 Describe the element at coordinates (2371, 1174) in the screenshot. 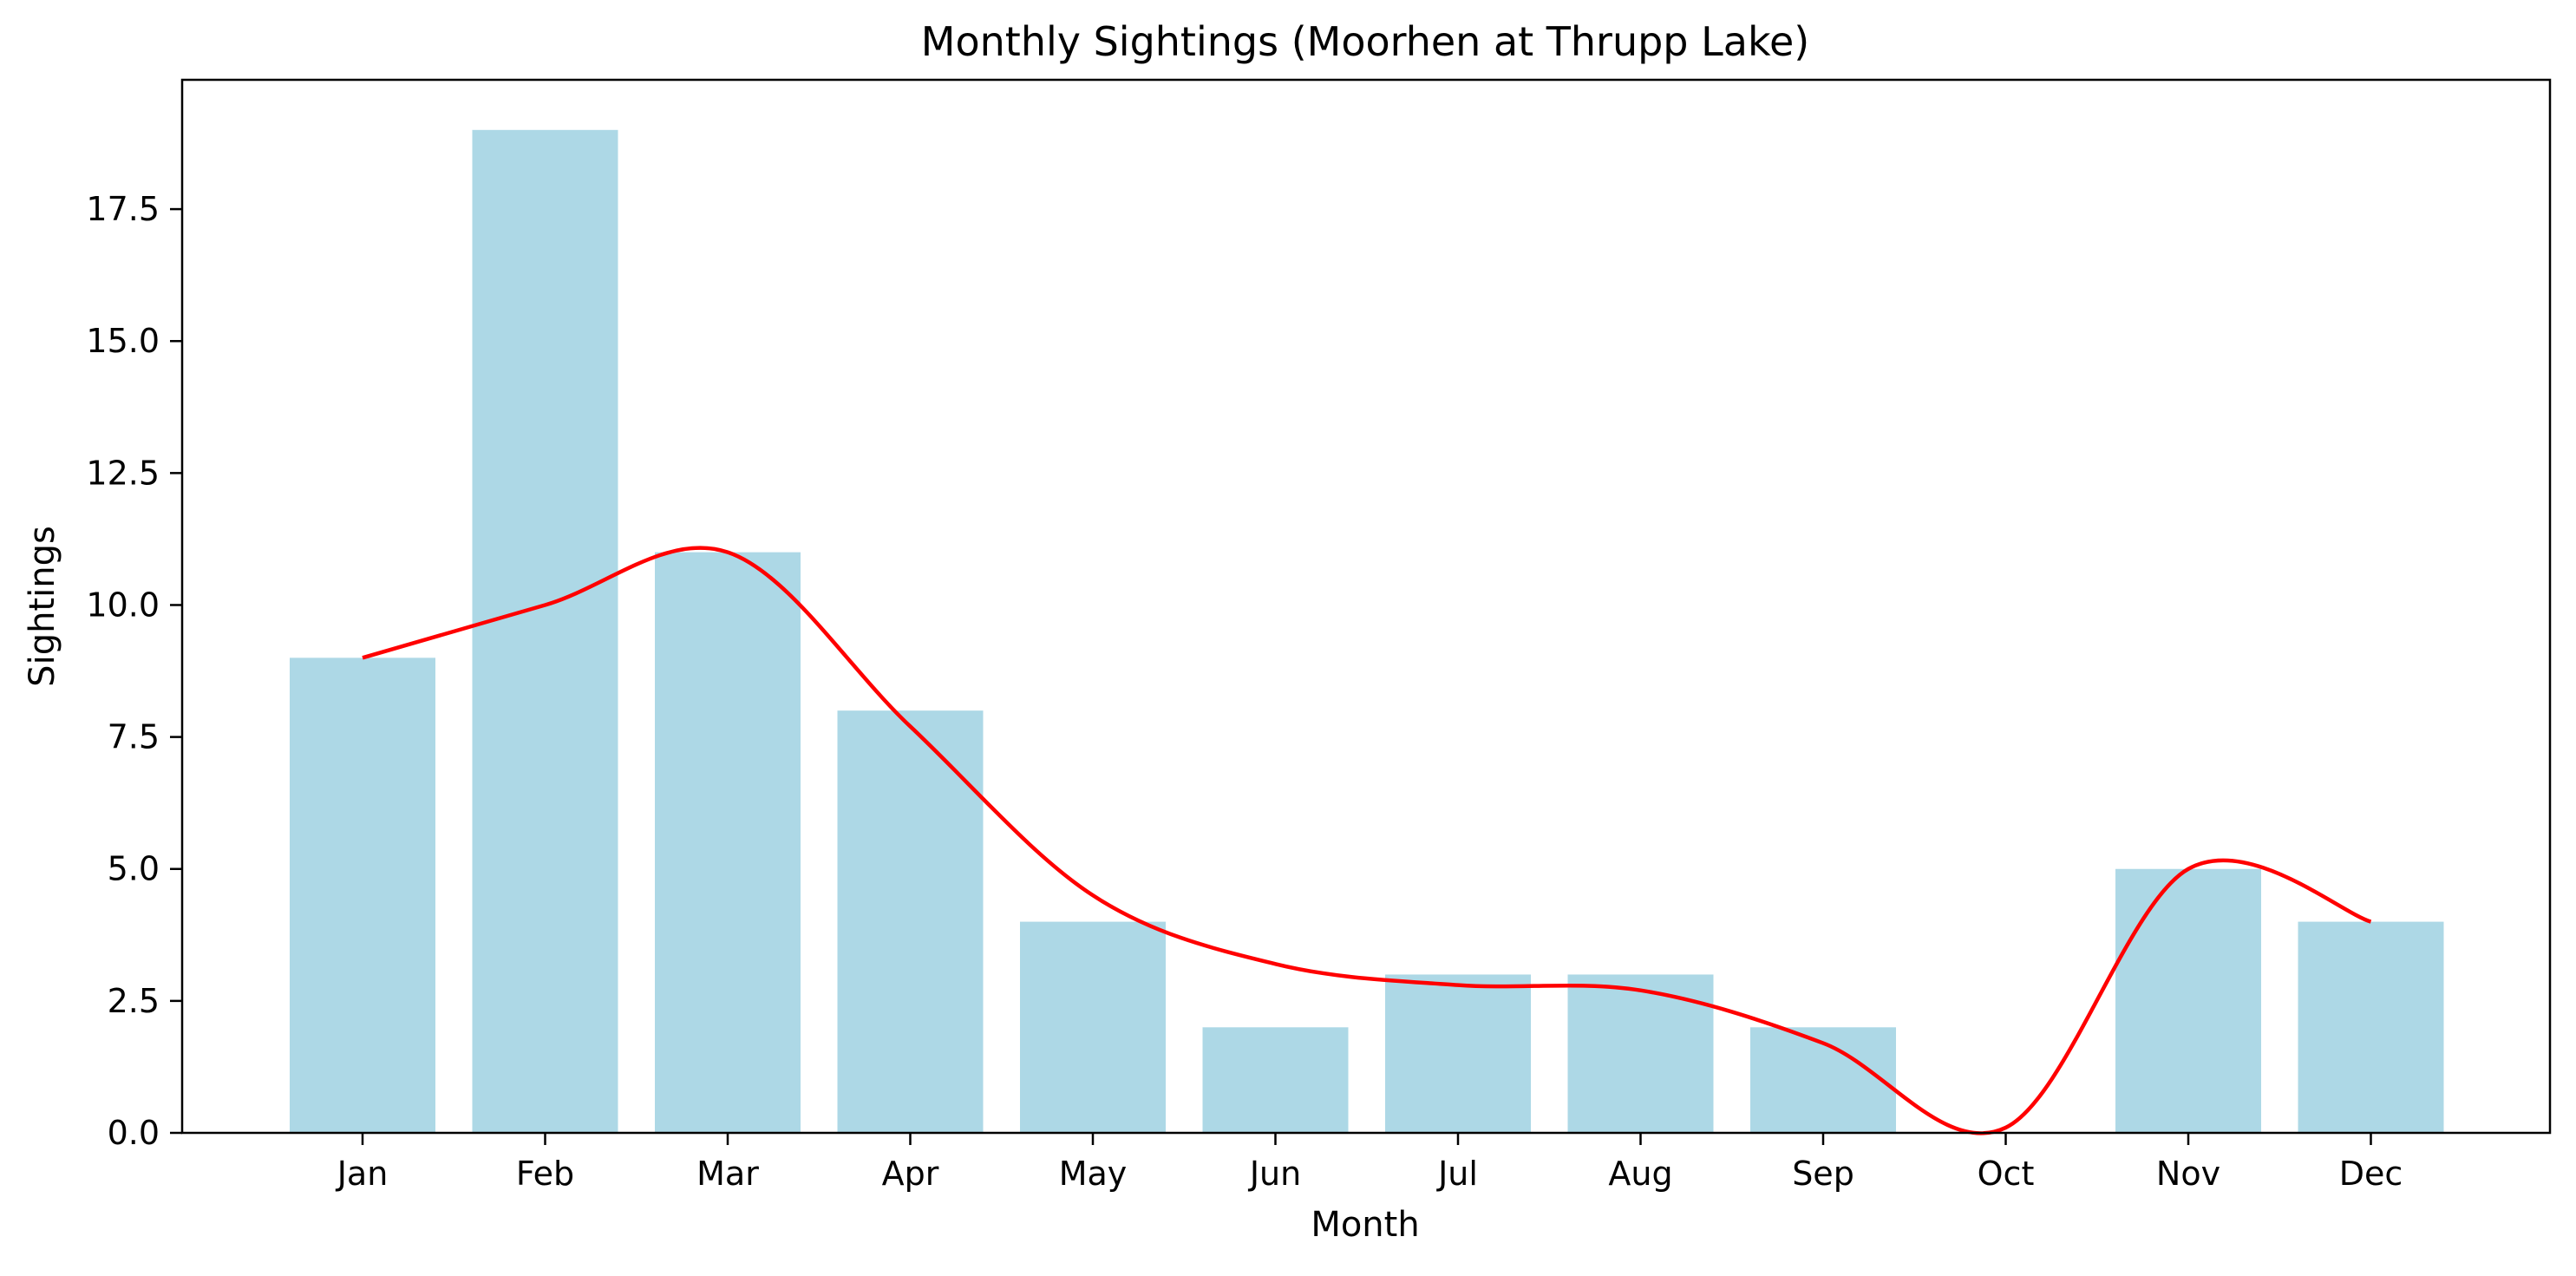

I see `x-tick-label-dec: Dec` at that location.